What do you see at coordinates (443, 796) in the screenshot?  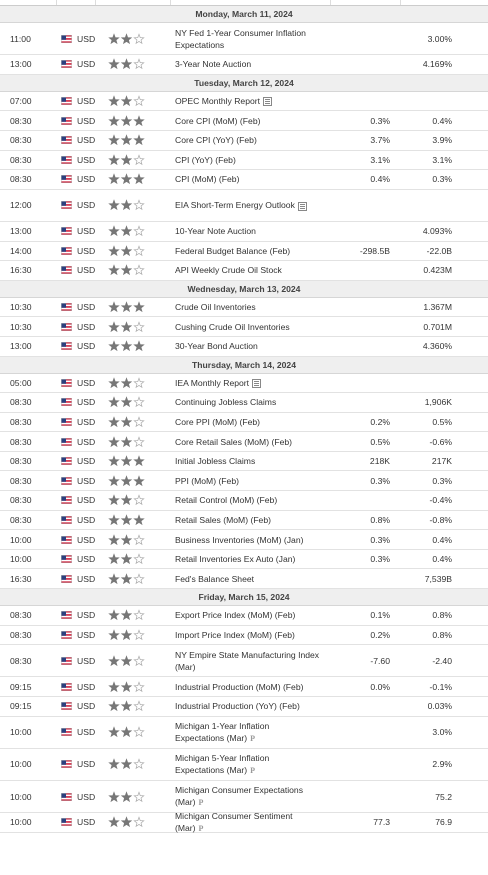 I see `previous: 75.2` at bounding box center [443, 796].